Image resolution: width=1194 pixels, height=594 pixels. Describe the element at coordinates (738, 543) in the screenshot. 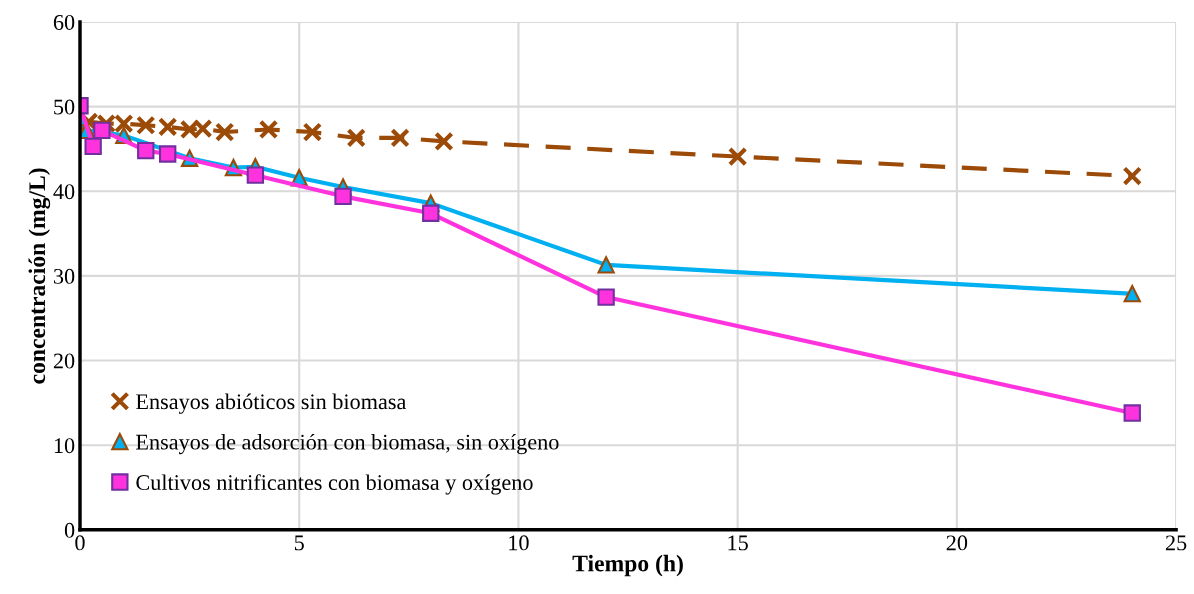

I see `x-tick-label: 15` at that location.